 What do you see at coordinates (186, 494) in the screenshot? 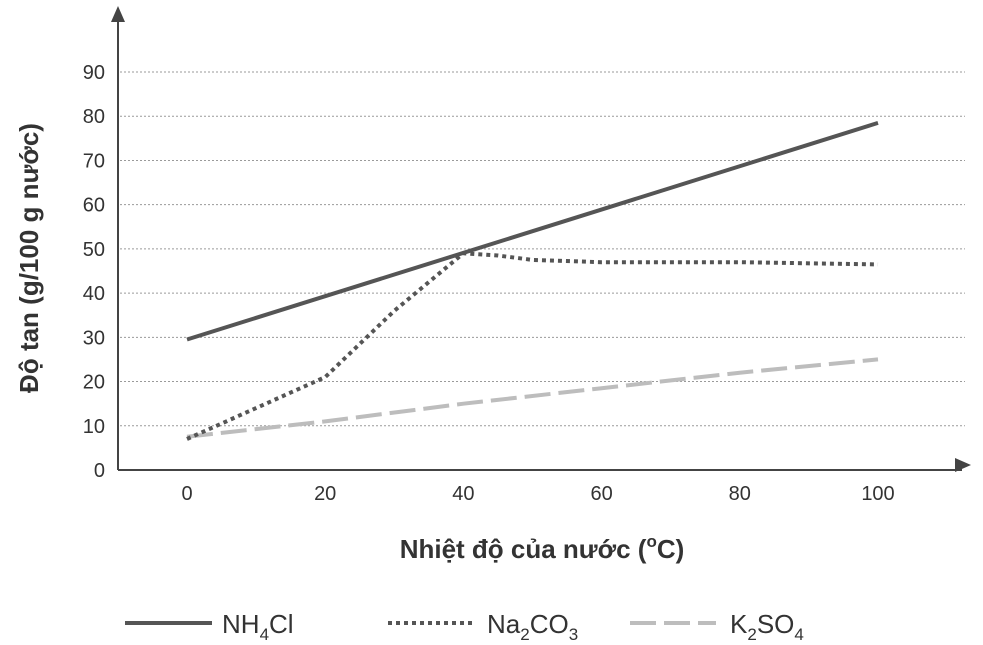
I see `x-tick-label: 0` at bounding box center [186, 494].